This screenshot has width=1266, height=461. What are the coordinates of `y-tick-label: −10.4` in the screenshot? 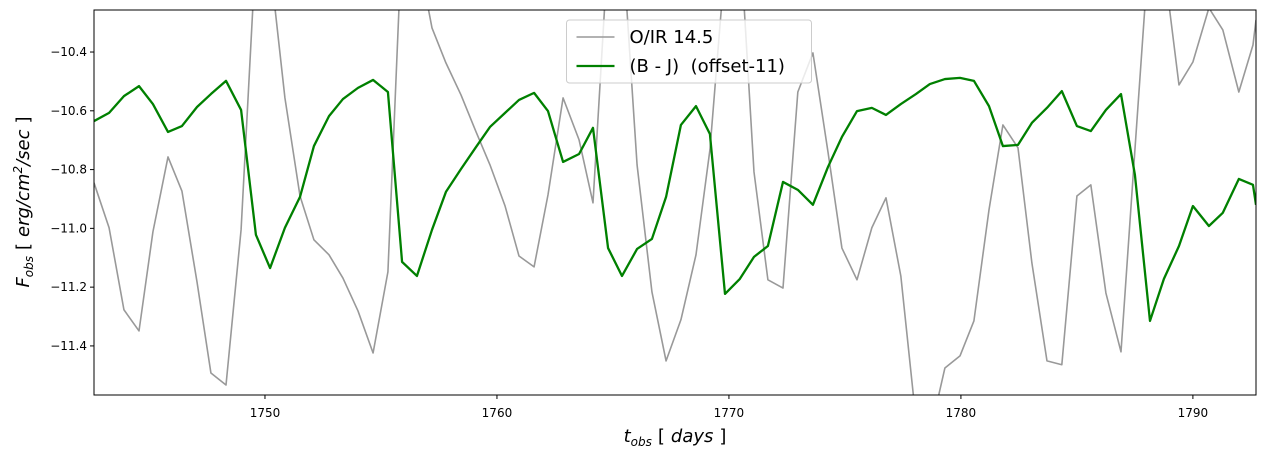 It's located at (68, 52).